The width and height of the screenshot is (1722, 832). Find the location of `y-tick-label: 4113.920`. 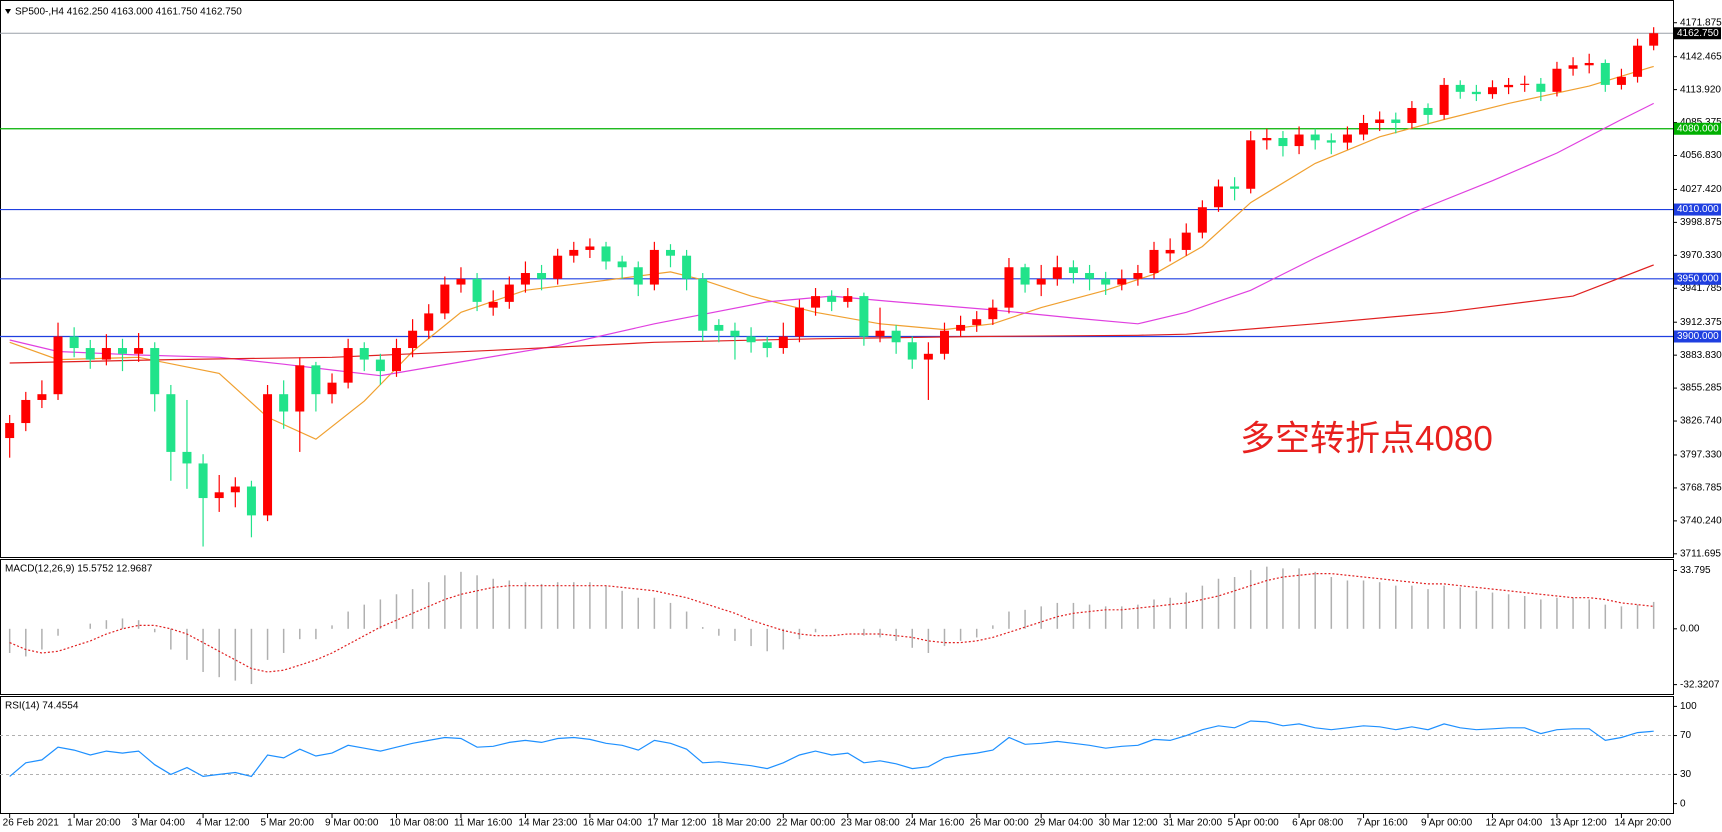

y-tick-label: 4113.920 is located at coordinates (1700, 89).